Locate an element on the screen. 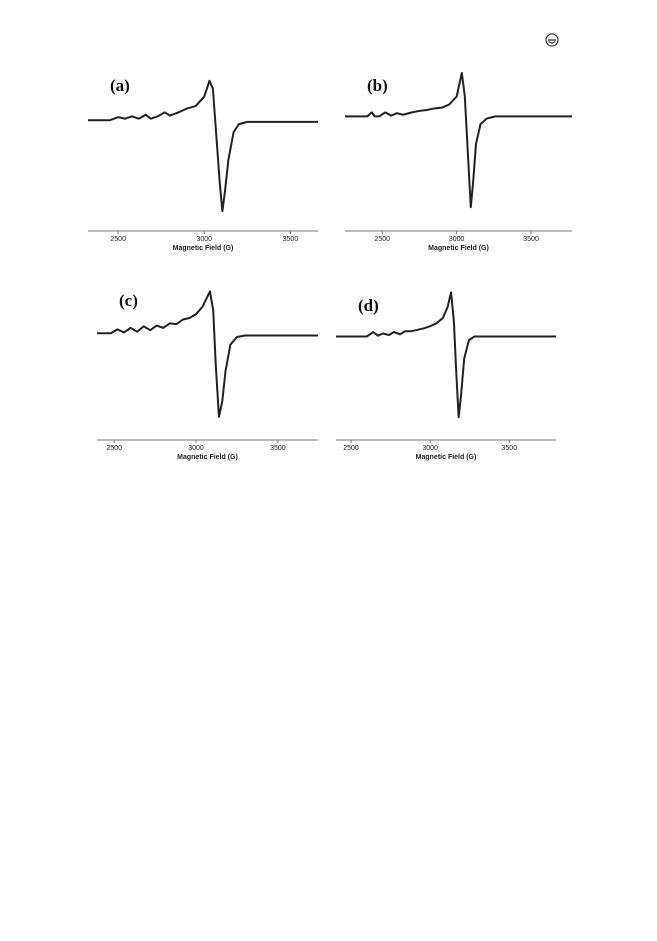  panel-label: (d) is located at coordinates (368, 305).